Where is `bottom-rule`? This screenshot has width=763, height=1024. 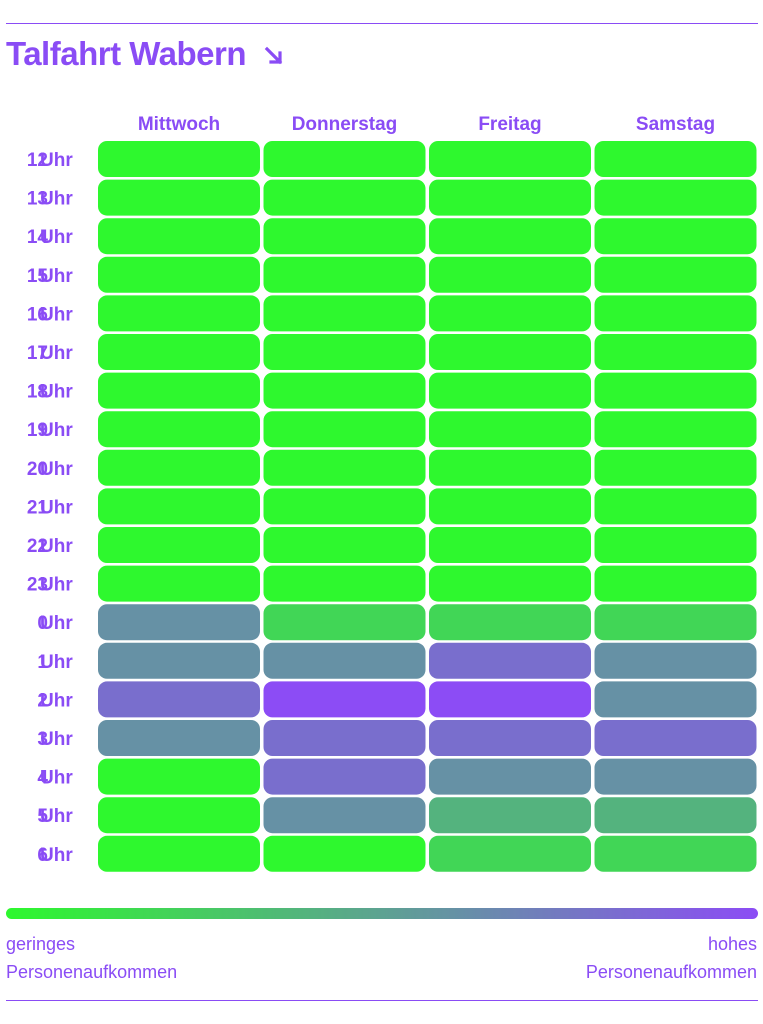
bottom-rule is located at coordinates (382, 1000).